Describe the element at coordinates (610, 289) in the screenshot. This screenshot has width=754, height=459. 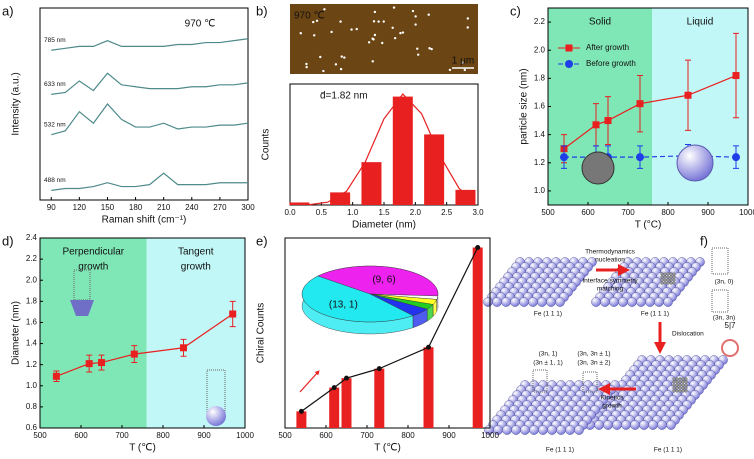
I see `step-label: matching` at that location.